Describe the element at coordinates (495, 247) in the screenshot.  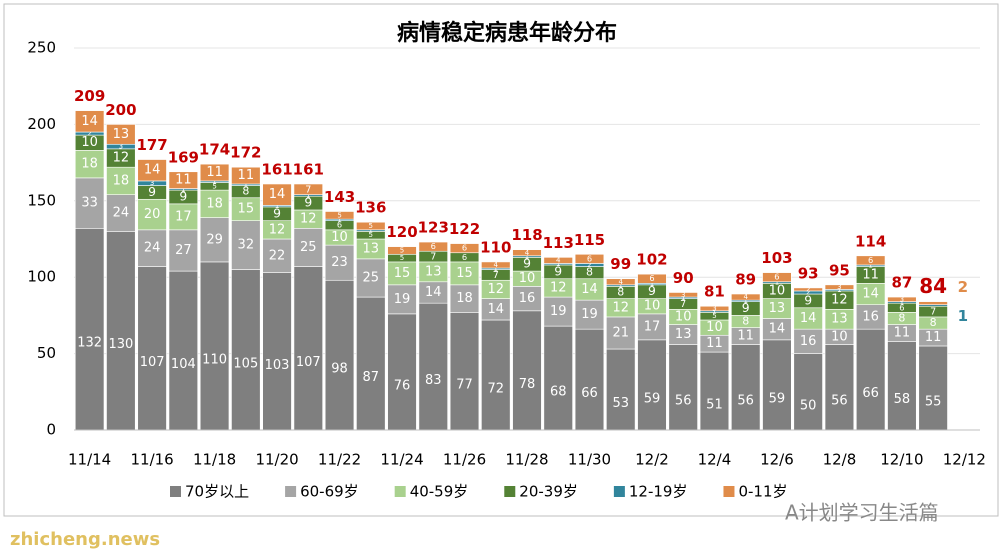
I see `total-label: 110` at that location.